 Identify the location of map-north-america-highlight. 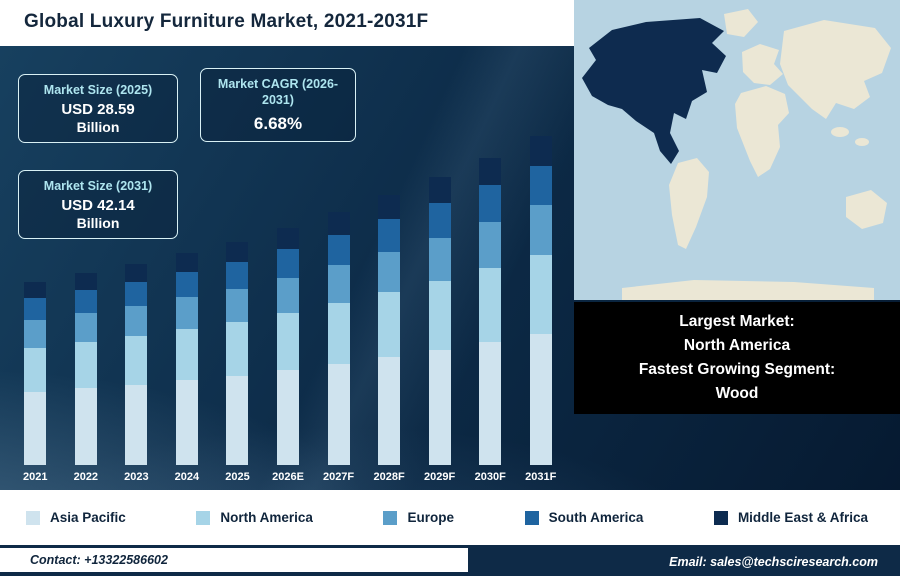
(654, 91).